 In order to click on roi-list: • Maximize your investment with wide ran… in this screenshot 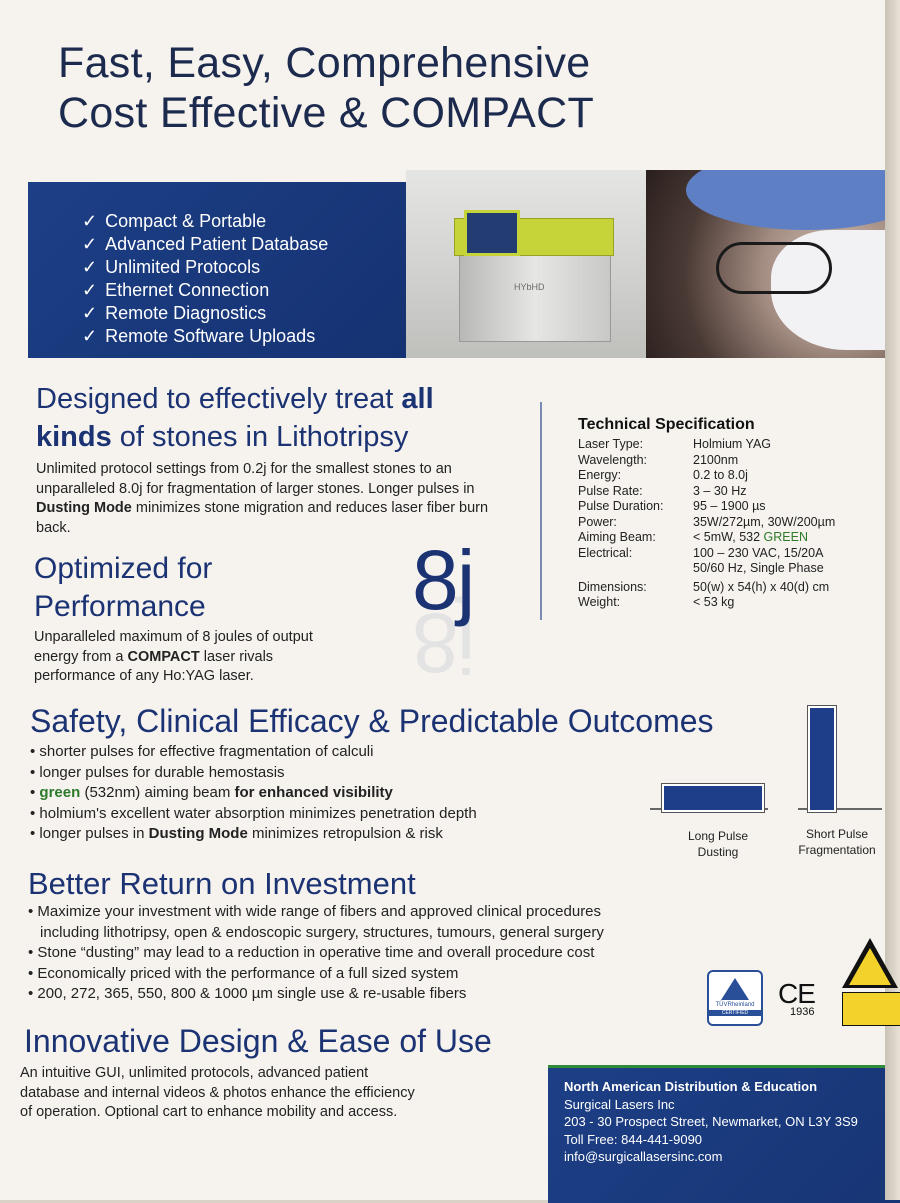, I will do `click(368, 953)`.